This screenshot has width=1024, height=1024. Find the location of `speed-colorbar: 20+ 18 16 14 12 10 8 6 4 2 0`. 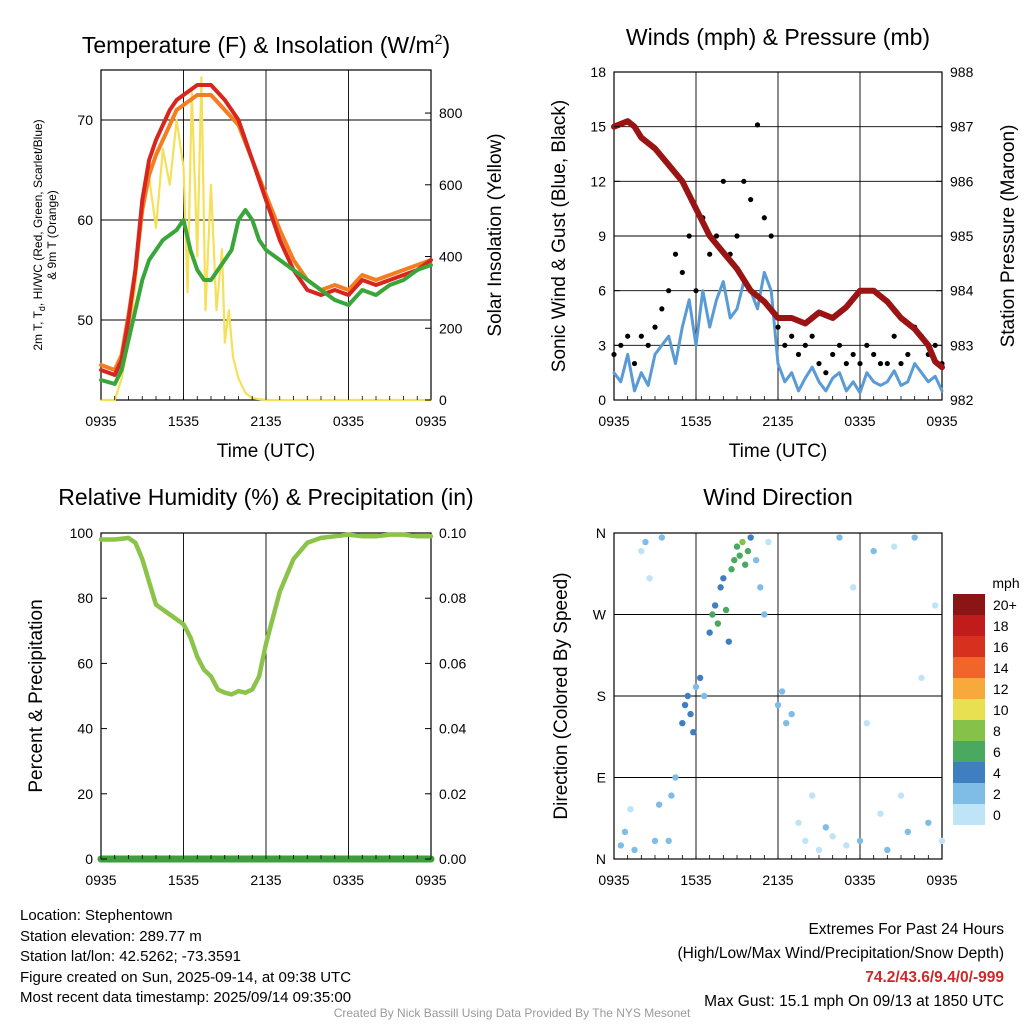

speed-colorbar: 20+ 18 16 14 12 10 8 6 4 2 0 is located at coordinates (985, 709).